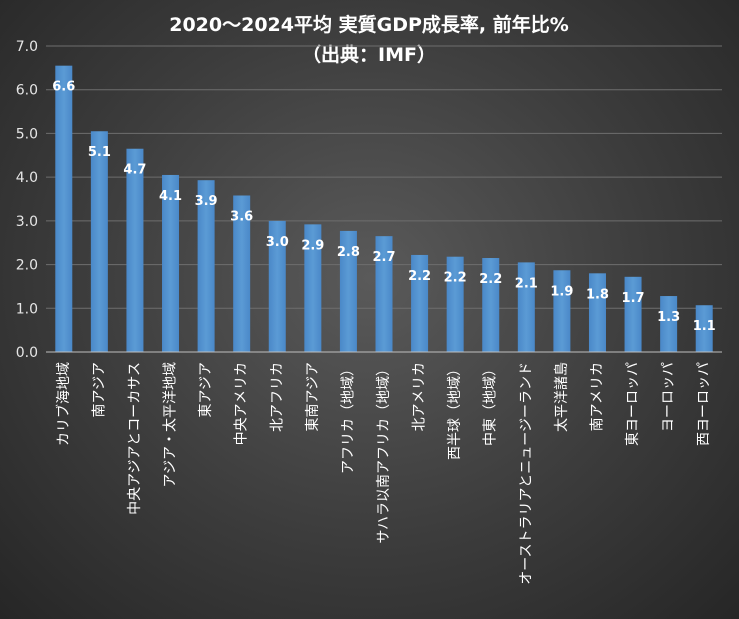  Describe the element at coordinates (348, 252) in the screenshot. I see `data-label: 2.8` at that location.